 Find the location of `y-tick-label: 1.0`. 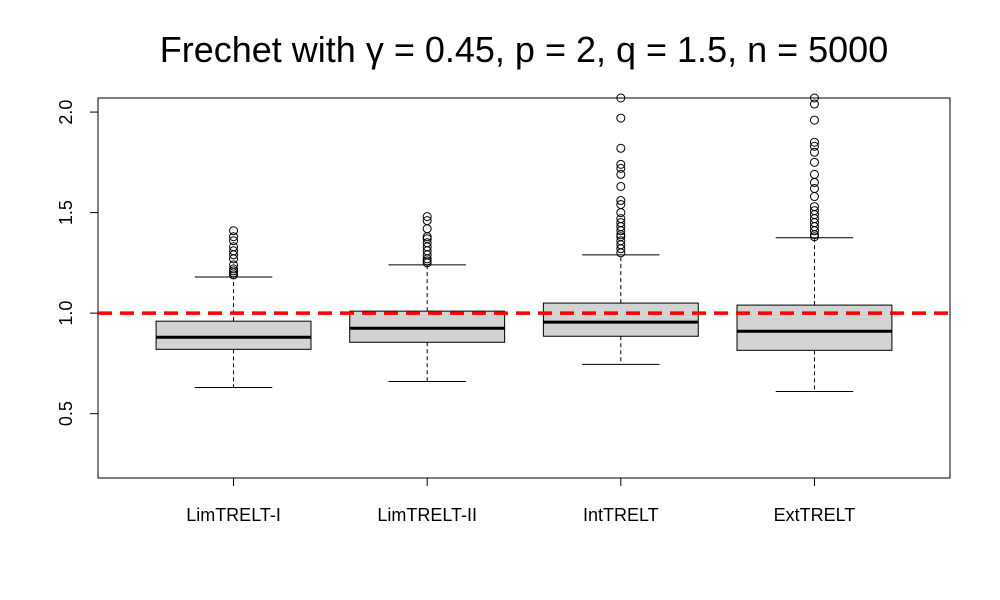

y-tick-label: 1.0 is located at coordinates (66, 313).